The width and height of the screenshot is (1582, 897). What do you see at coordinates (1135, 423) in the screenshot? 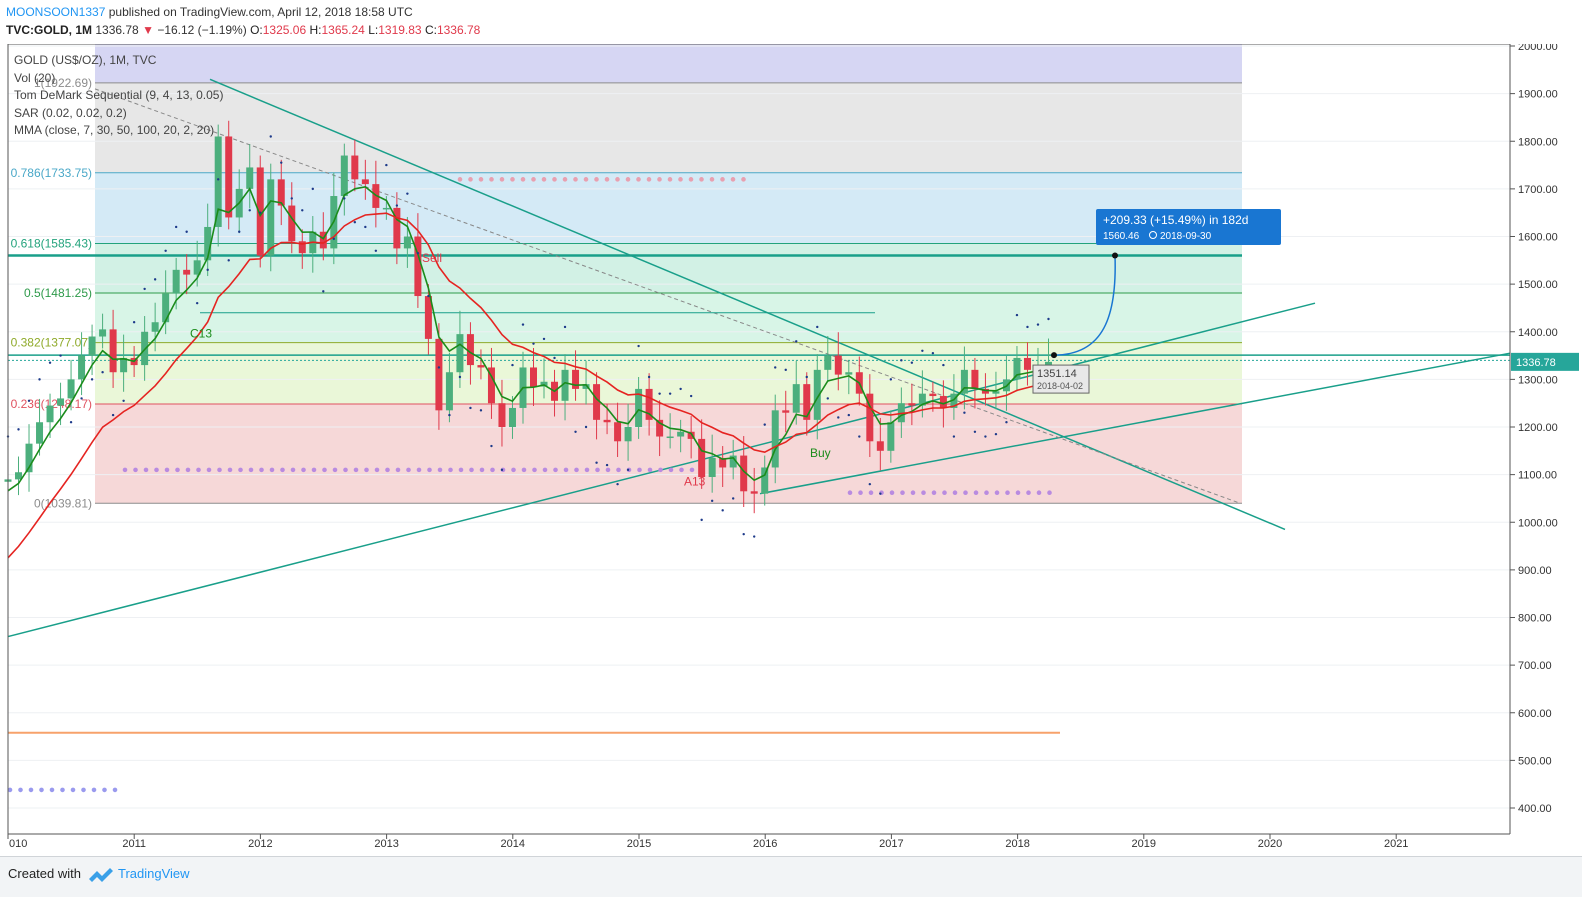
I see `uptrend-line-minor` at bounding box center [1135, 423].